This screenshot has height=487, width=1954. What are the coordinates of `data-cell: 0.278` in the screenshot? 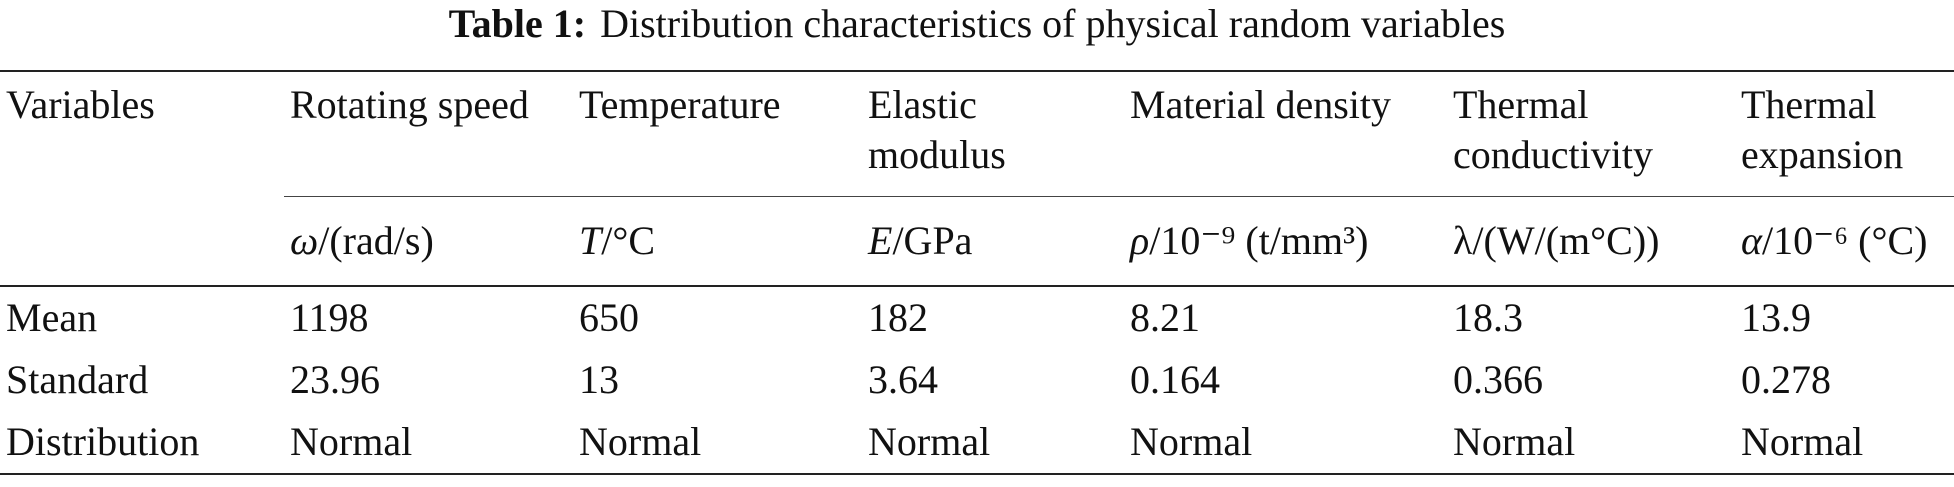 It's located at (1786, 379).